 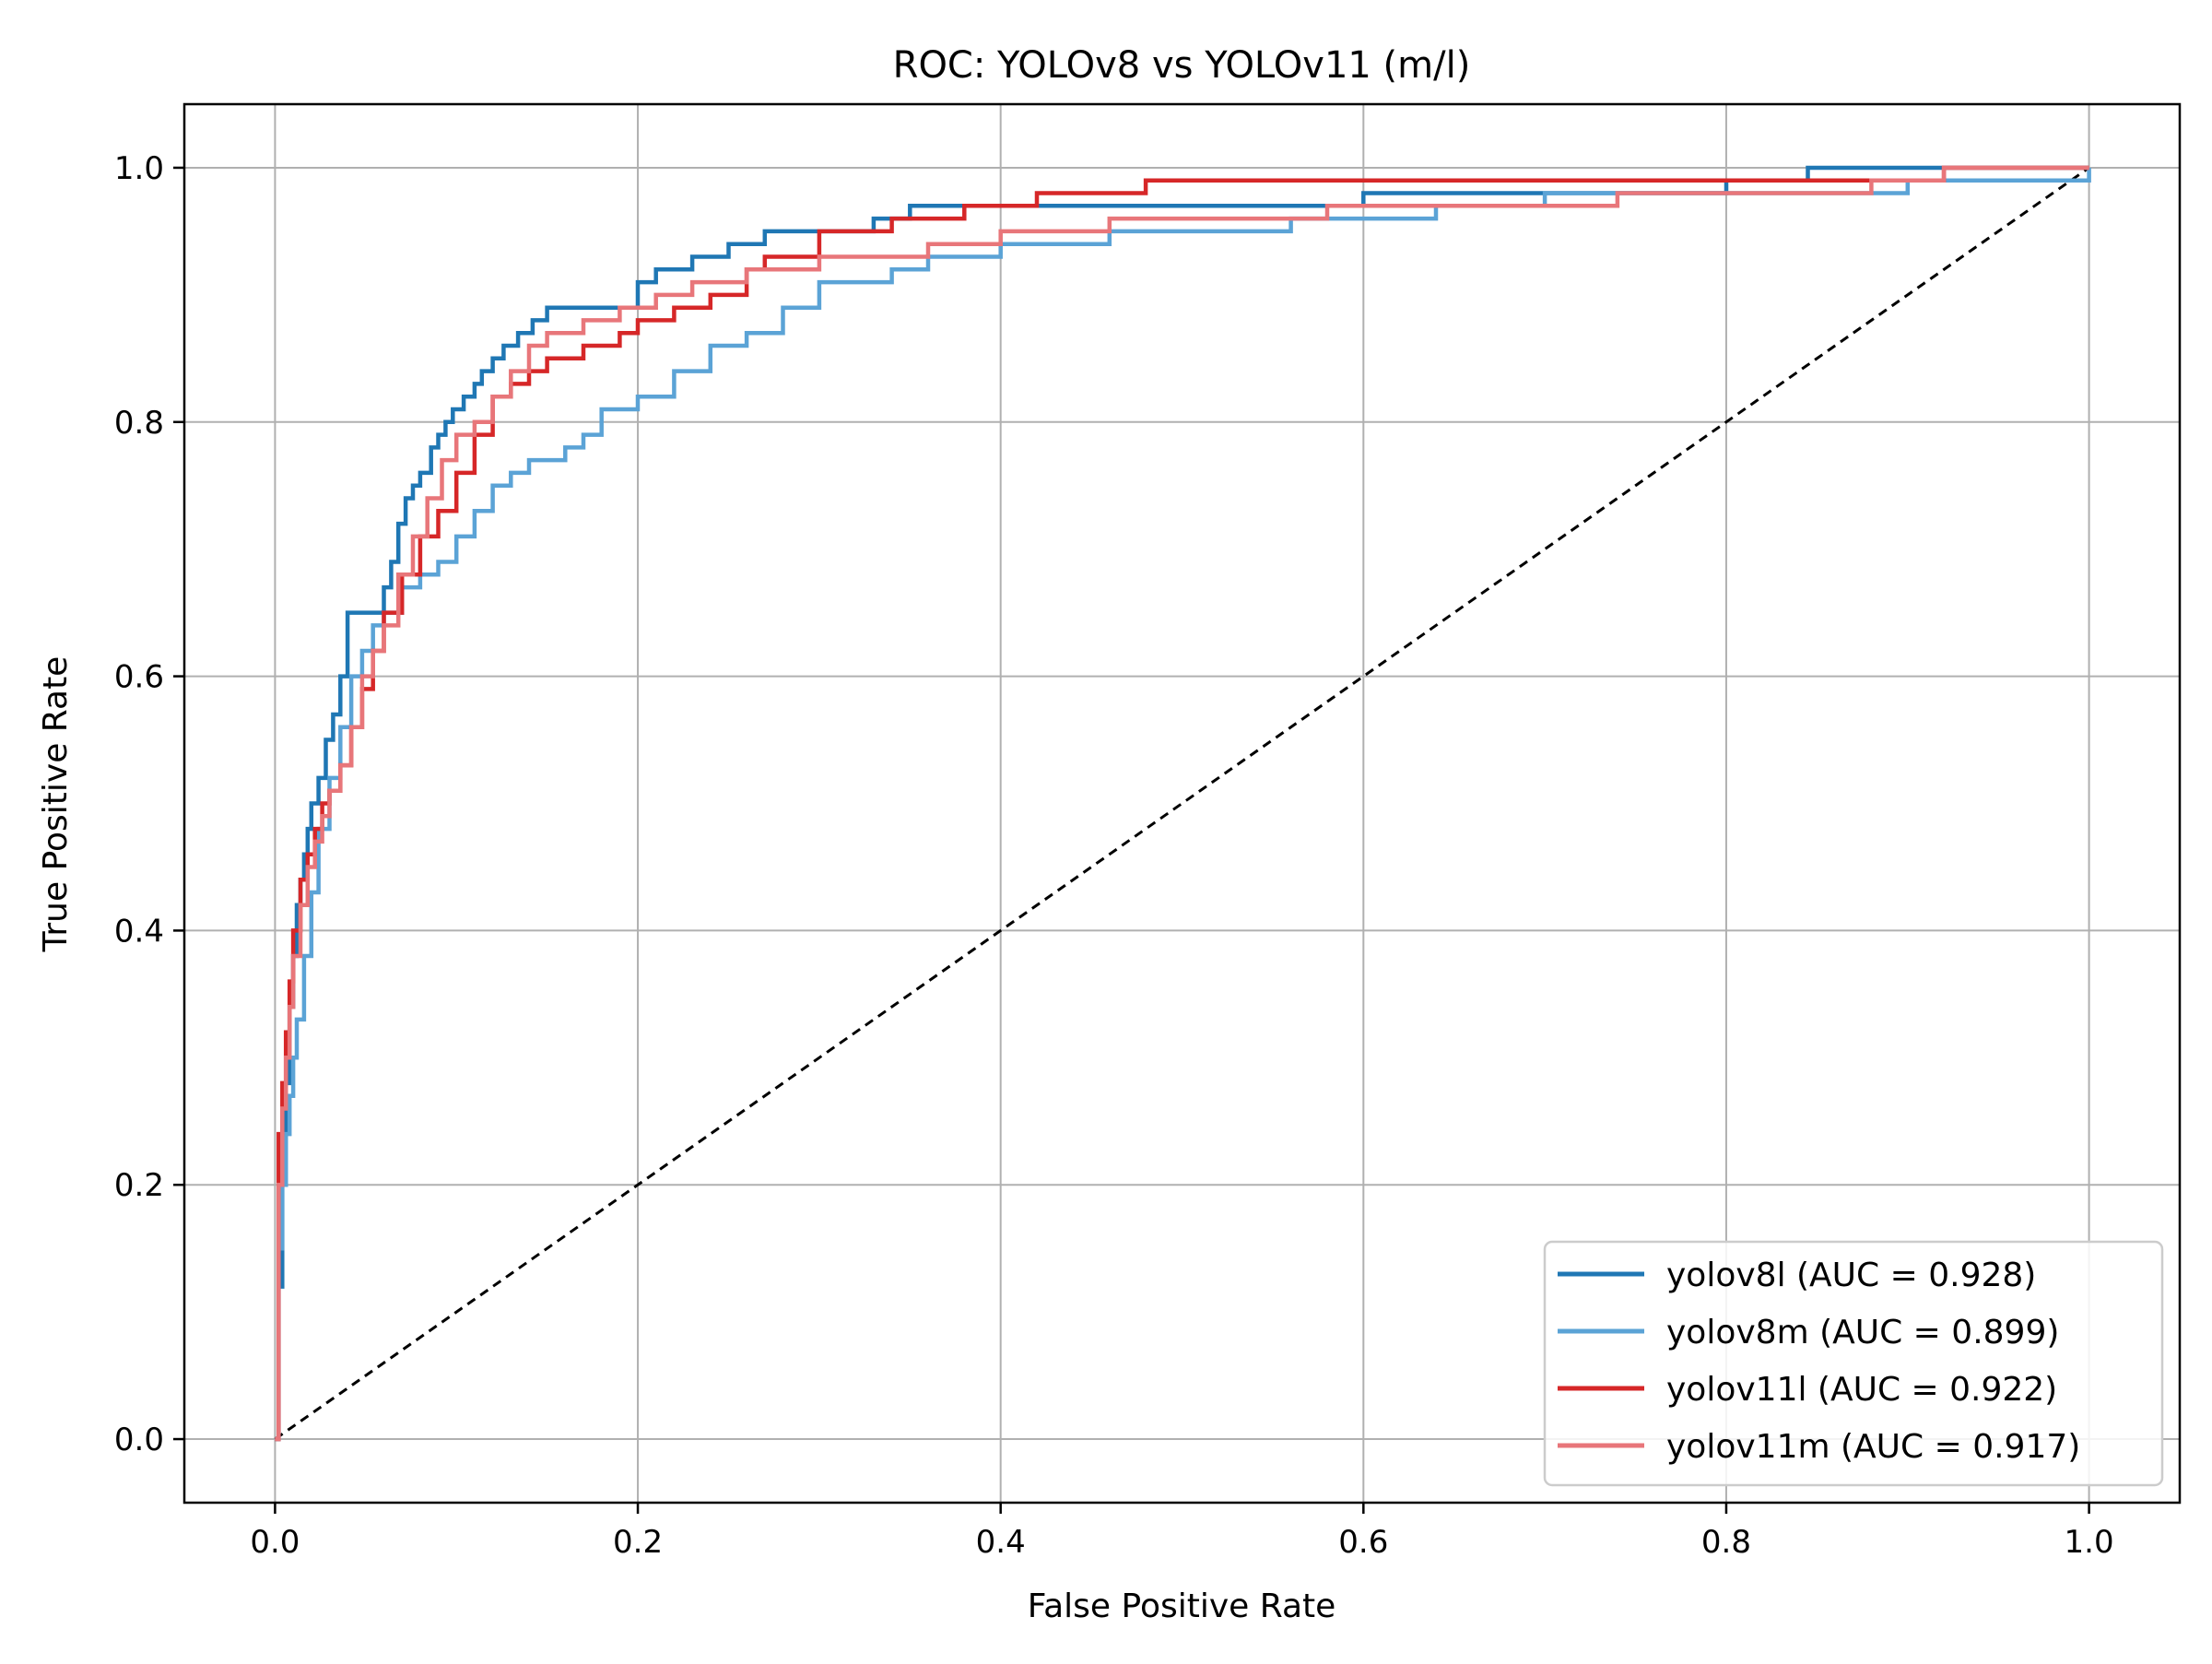 I want to click on x-tick-label: 0.8, so click(x=1726, y=1542).